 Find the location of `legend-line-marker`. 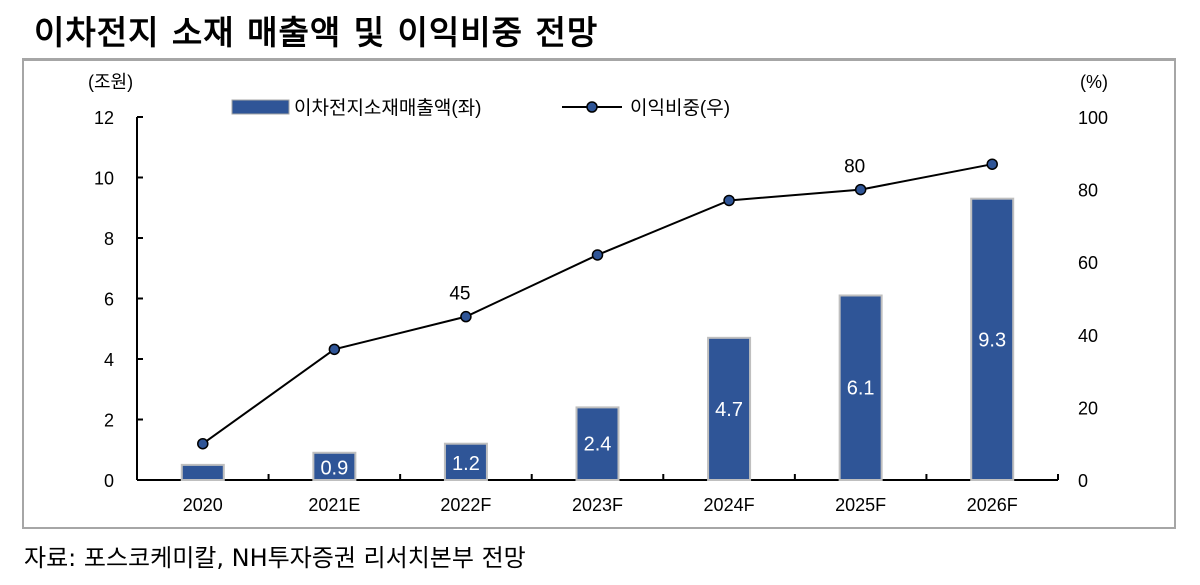

legend-line-marker is located at coordinates (592, 107).